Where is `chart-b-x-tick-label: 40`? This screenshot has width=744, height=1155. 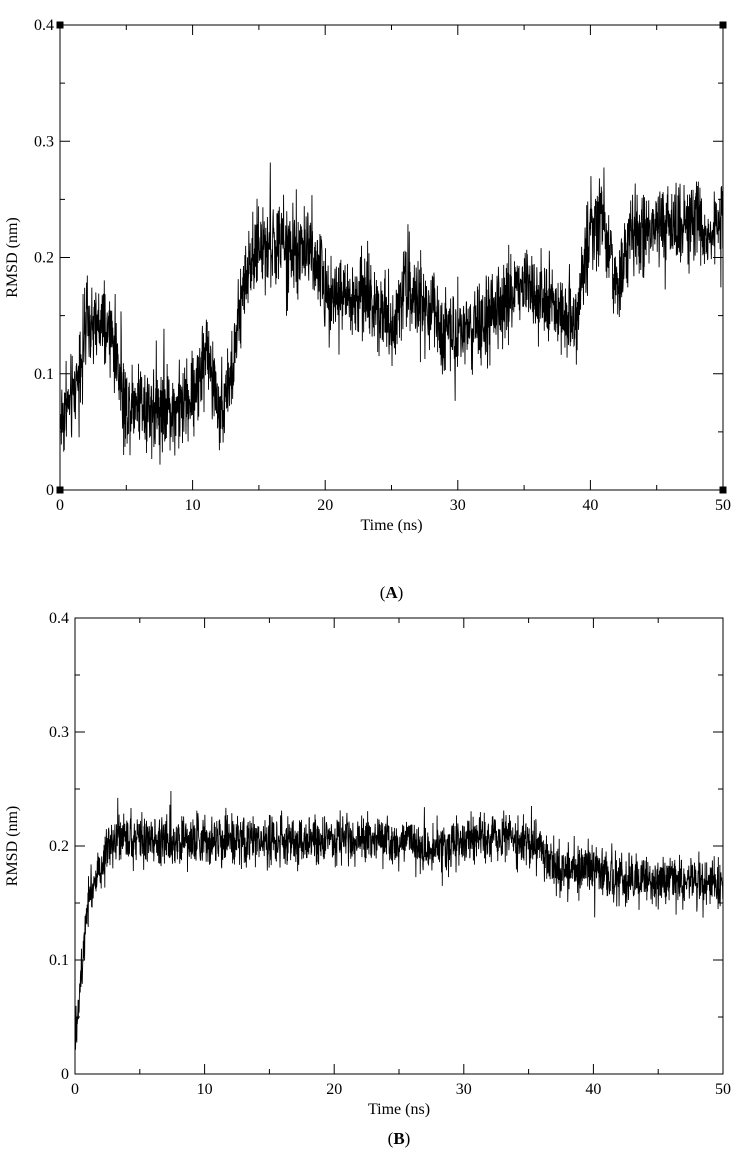 chart-b-x-tick-label: 40 is located at coordinates (593, 1089).